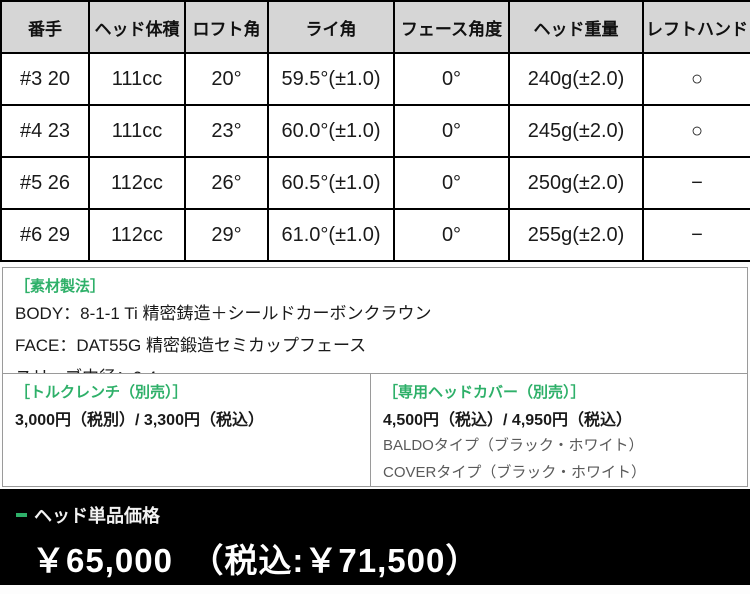 The image size is (750, 594). I want to click on head-price-label-row: ヘッド単品価格, so click(383, 515).